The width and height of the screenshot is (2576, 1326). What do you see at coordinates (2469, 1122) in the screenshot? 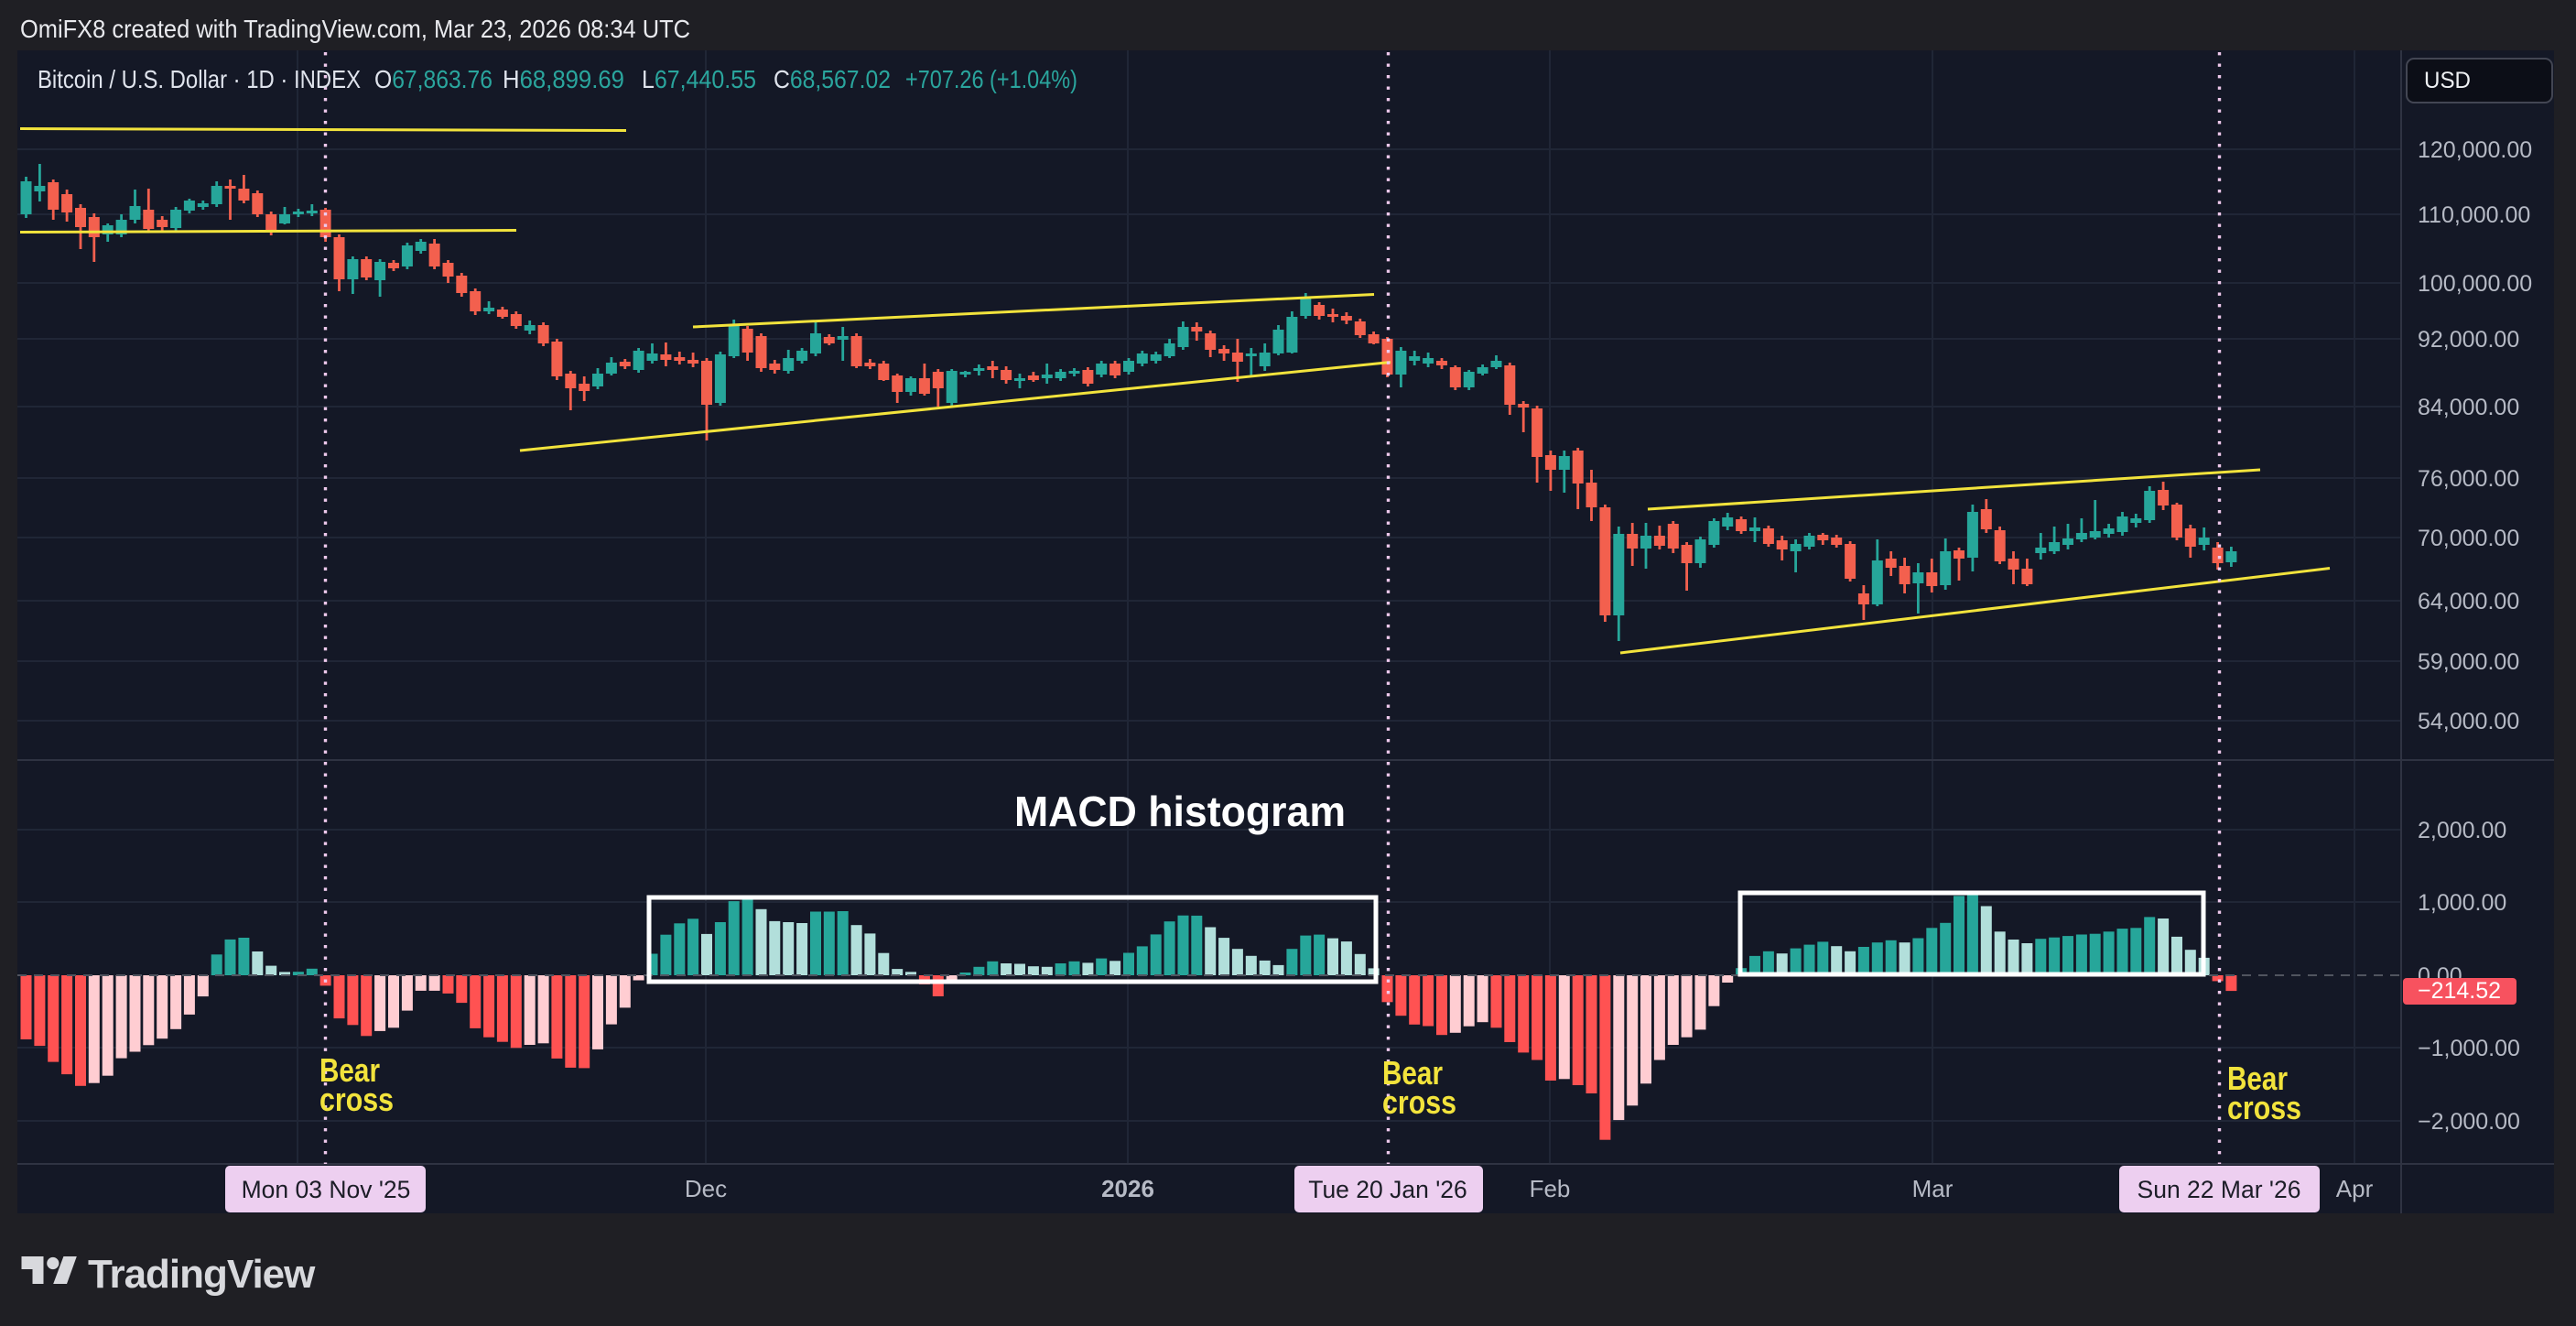
I see `svg-text: −2,000.00` at bounding box center [2469, 1122].